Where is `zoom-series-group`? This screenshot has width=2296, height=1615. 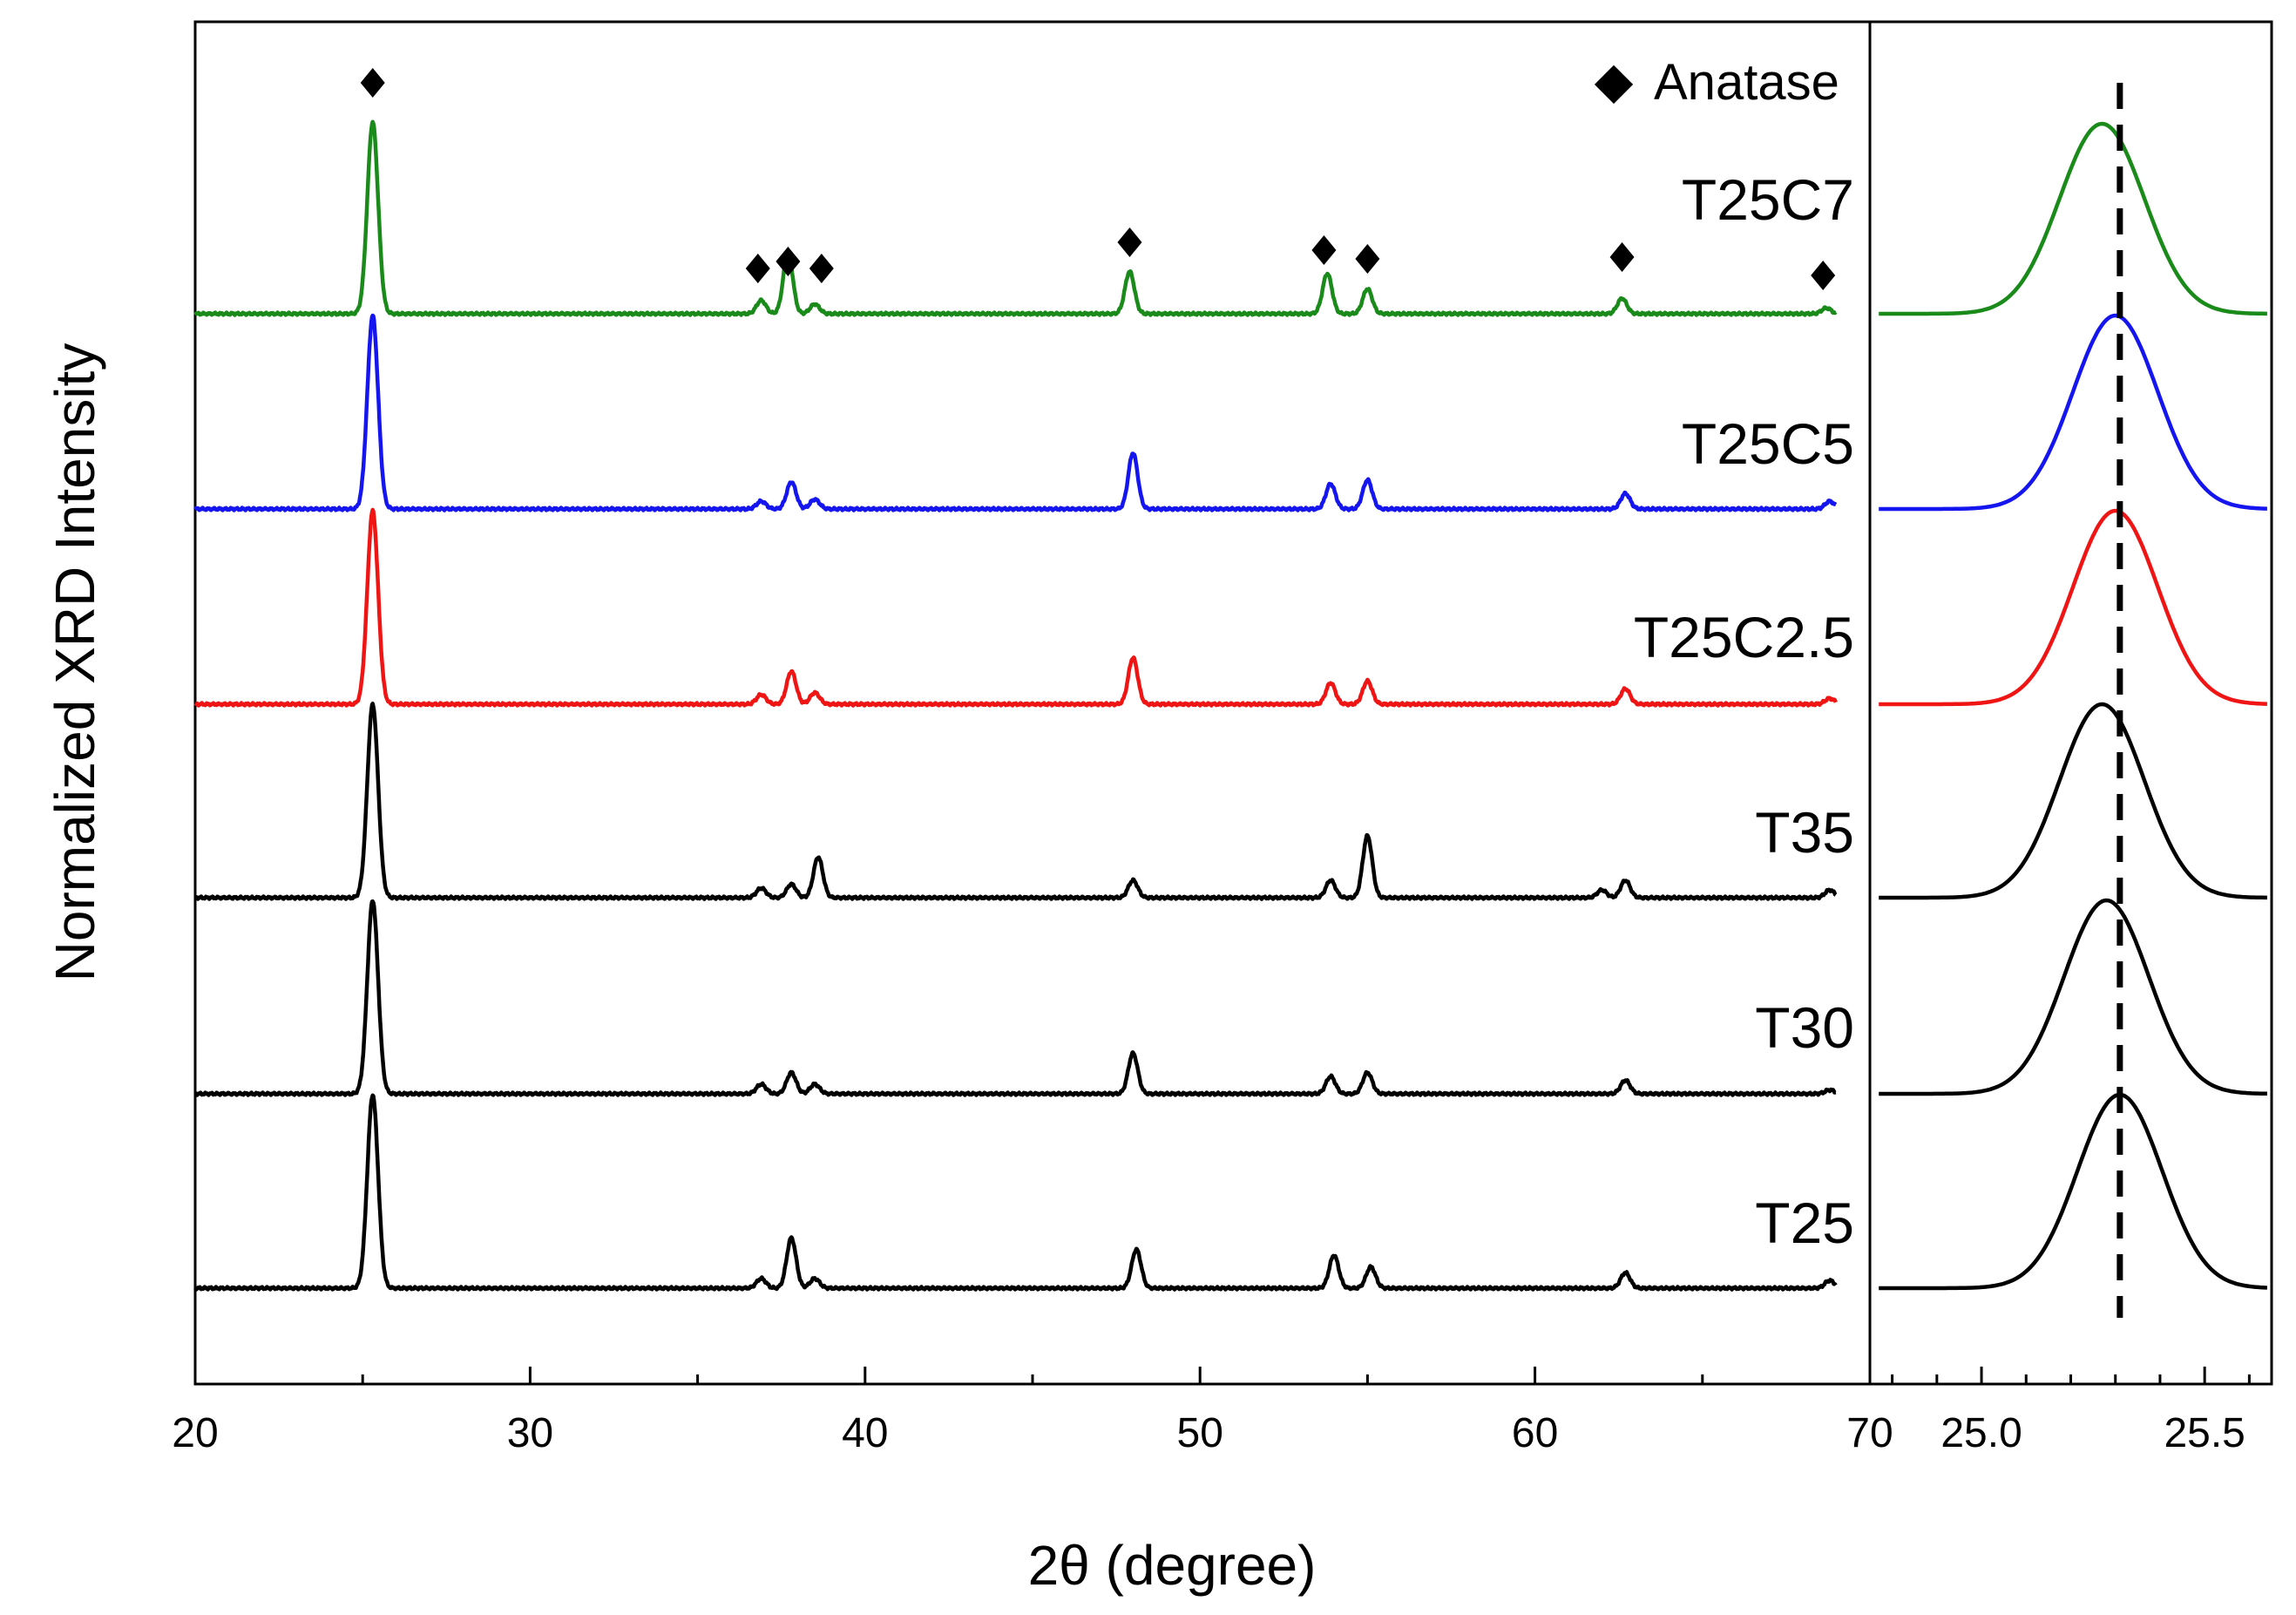
zoom-series-group is located at coordinates (2073, 700).